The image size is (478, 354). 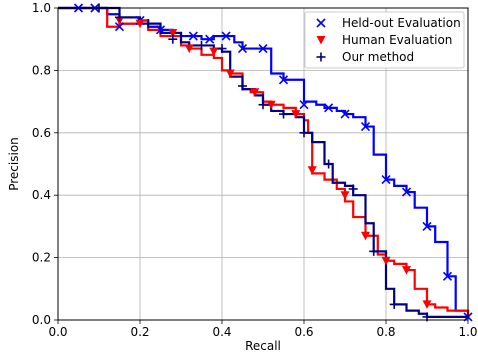 What do you see at coordinates (41, 8) in the screenshot?
I see `y-tick-label: 1.0` at bounding box center [41, 8].